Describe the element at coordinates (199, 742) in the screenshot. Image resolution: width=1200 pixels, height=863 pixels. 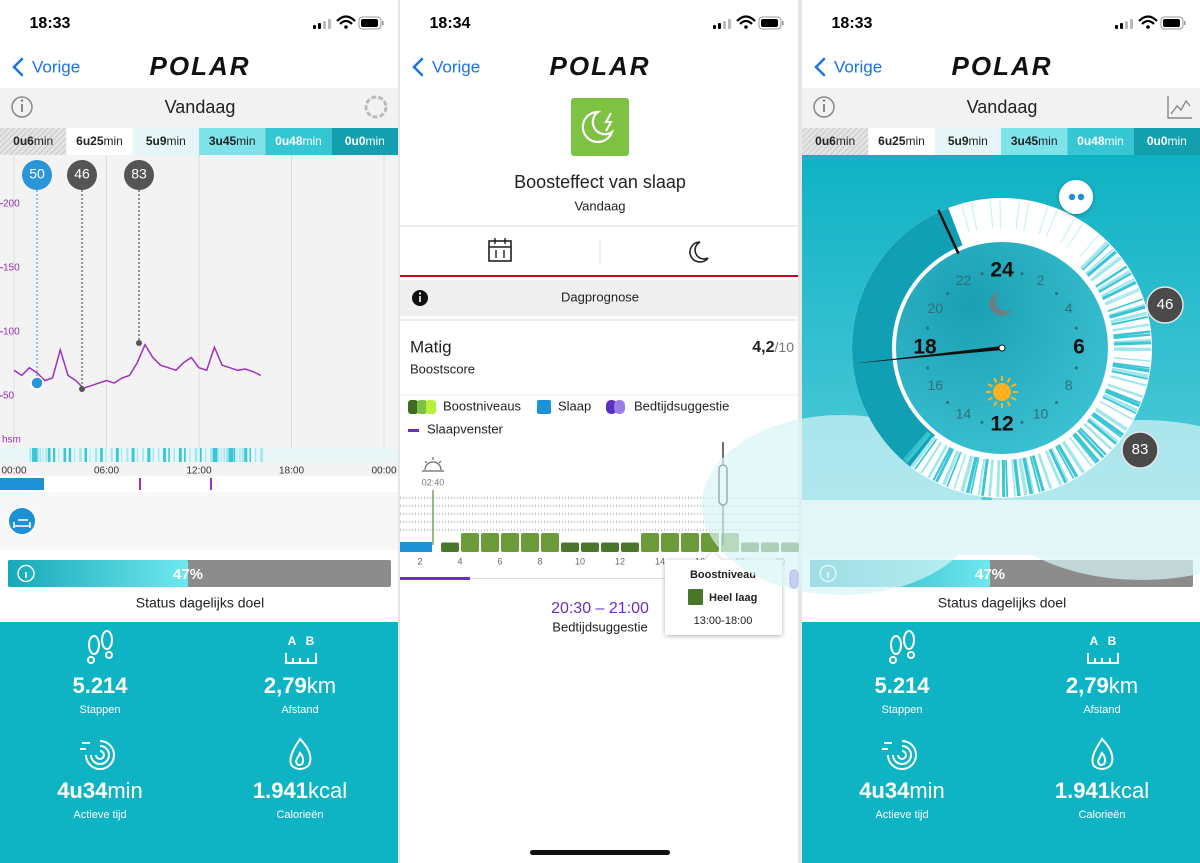
I see `stats-panel` at that location.